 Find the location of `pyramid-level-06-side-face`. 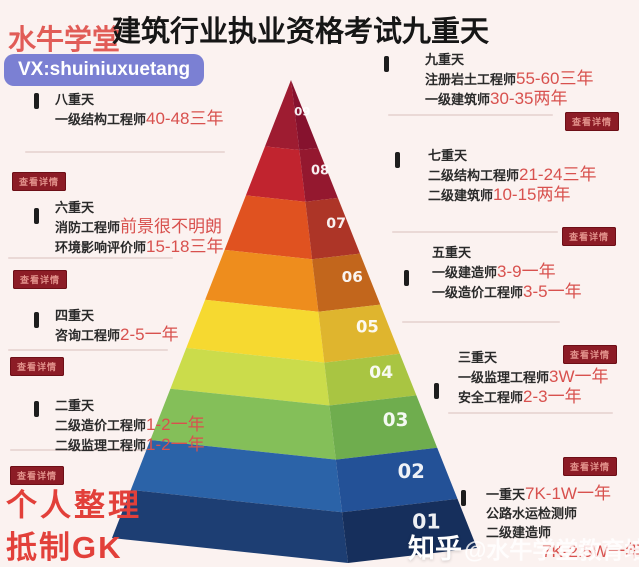

pyramid-level-06-side-face is located at coordinates (346, 282).